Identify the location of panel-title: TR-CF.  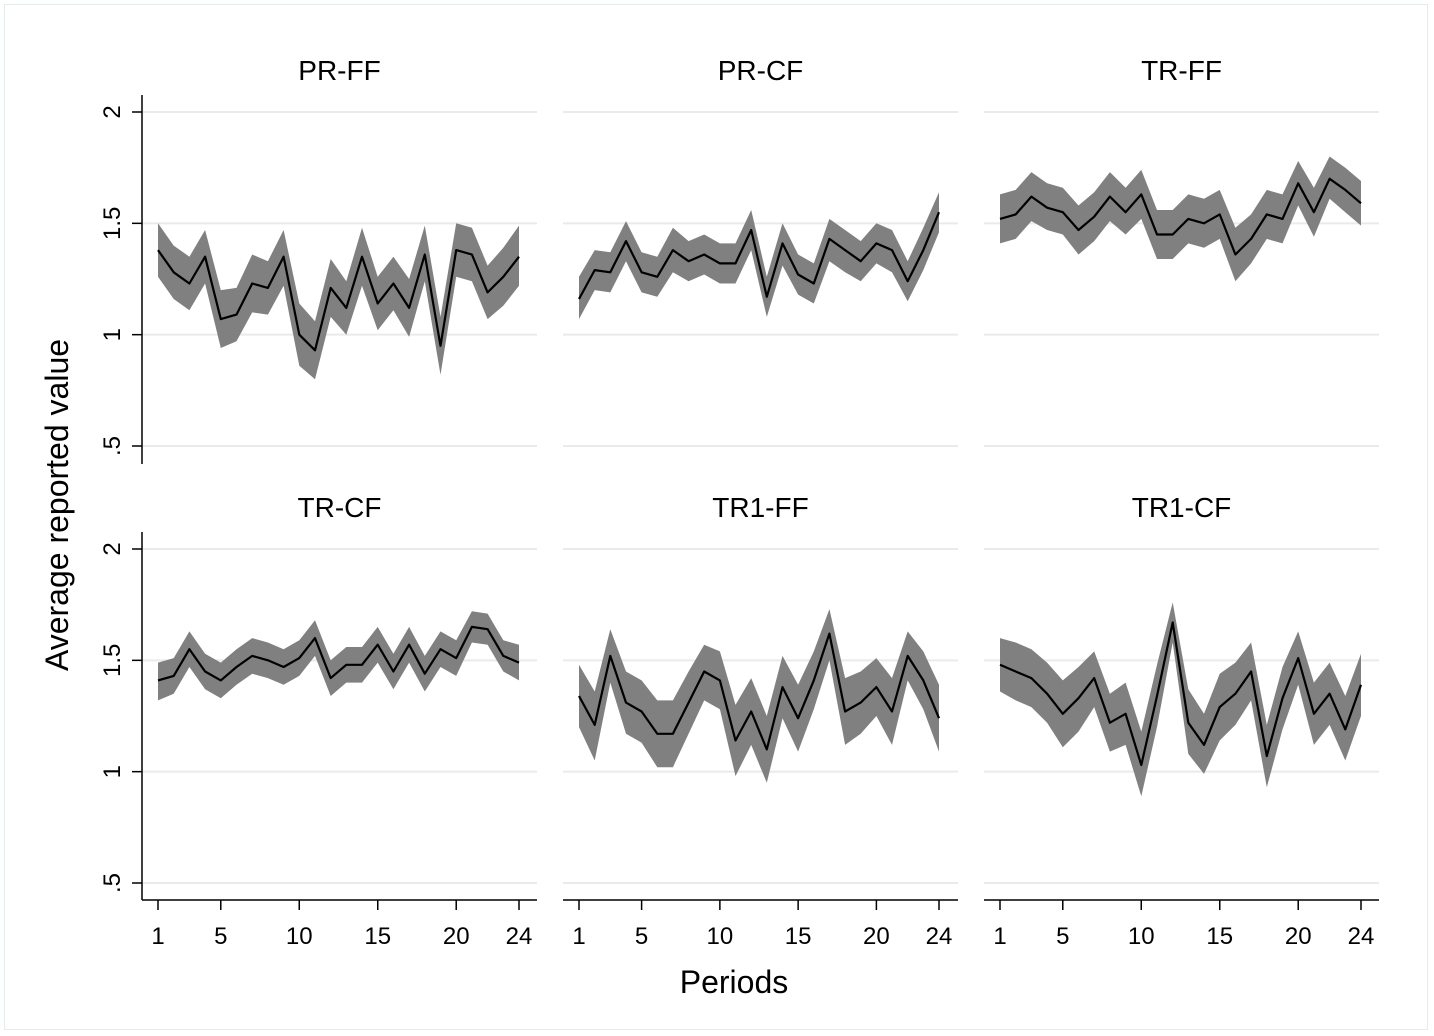
(340, 507).